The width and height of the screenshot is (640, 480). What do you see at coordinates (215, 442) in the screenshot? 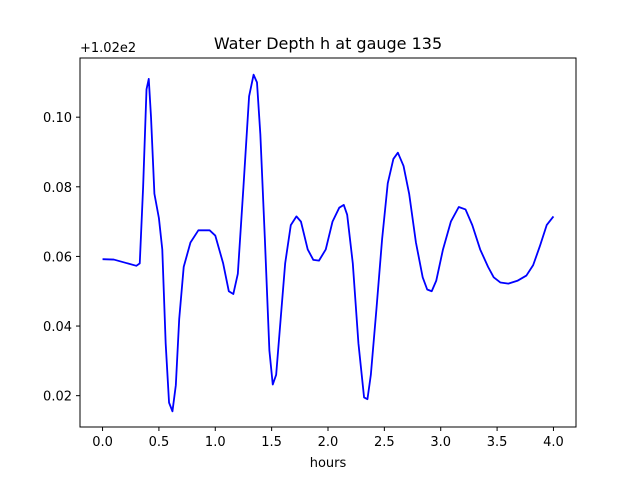
I see `x-tick-label: 1.0` at bounding box center [215, 442].